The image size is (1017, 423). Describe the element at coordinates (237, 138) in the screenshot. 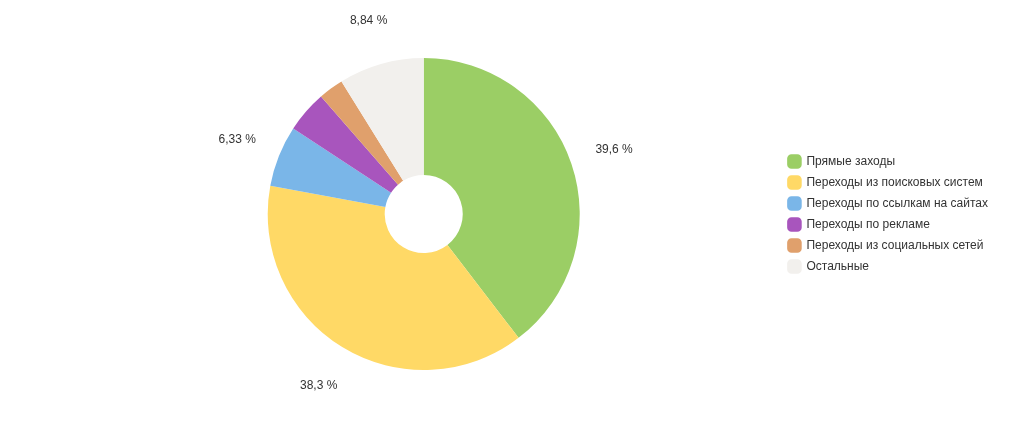

I see `data-label: 6,33 %` at that location.